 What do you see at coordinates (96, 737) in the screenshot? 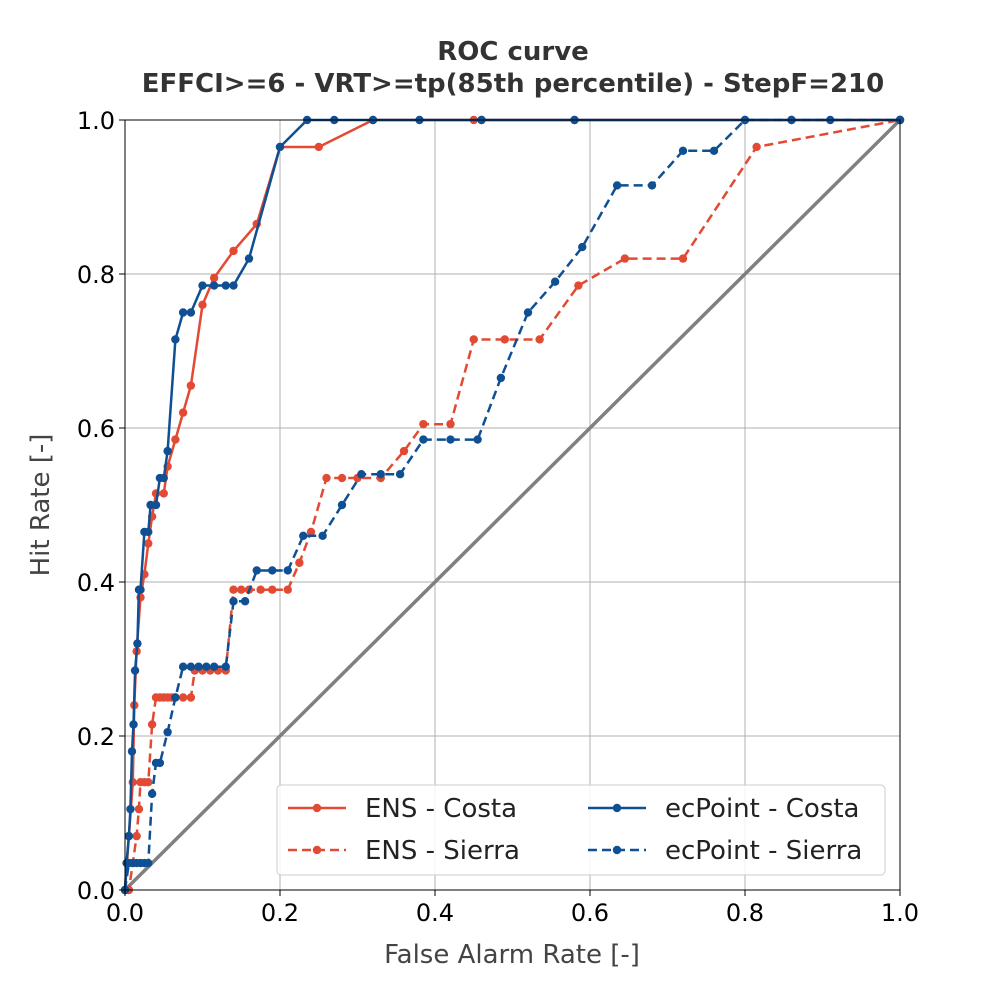
I see `y-tick-label: 0.2` at bounding box center [96, 737].